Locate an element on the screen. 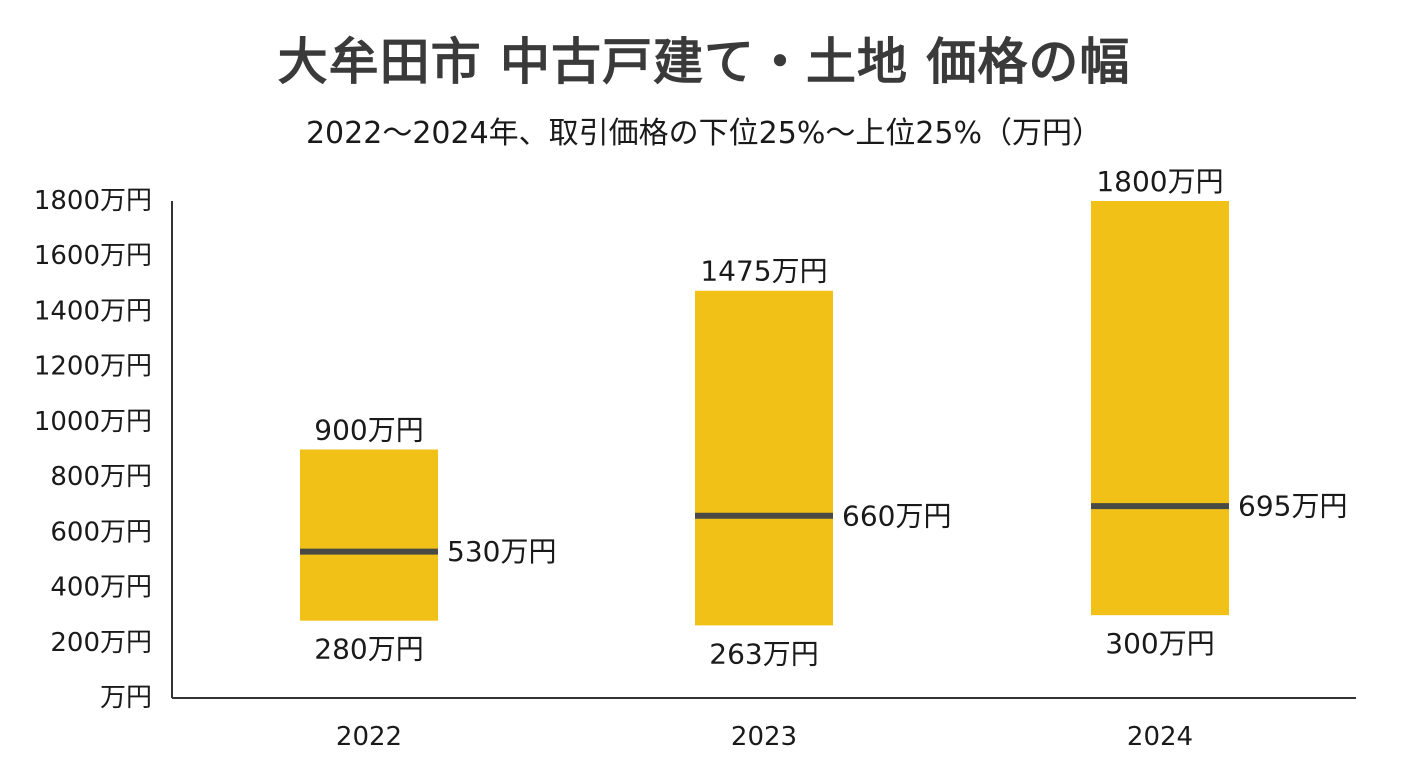 The width and height of the screenshot is (1408, 768). low-value-label: 280万円 is located at coordinates (368, 649).